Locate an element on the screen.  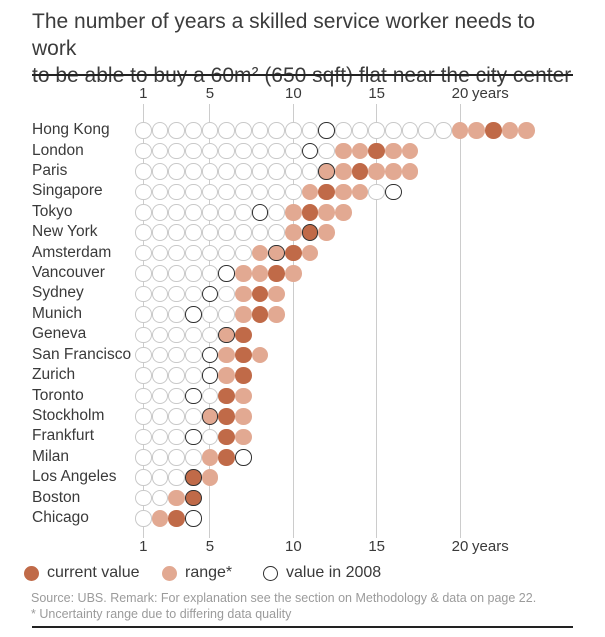
x-axis-tick-label: 1 is located at coordinates (143, 546).